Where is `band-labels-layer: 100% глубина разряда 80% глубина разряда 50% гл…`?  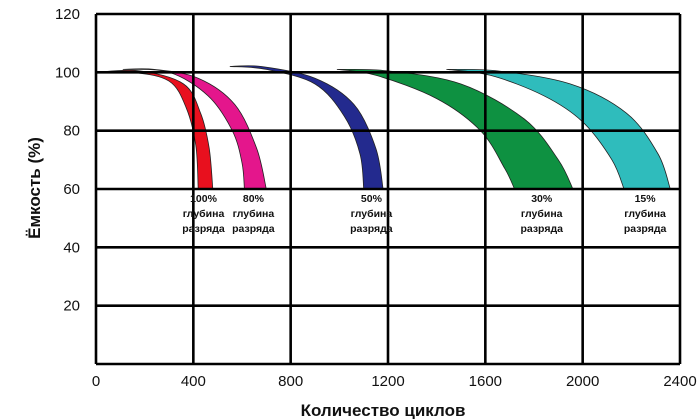
band-labels-layer: 100% глубина разряда 80% глубина разряда 50% гл… is located at coordinates (424, 214).